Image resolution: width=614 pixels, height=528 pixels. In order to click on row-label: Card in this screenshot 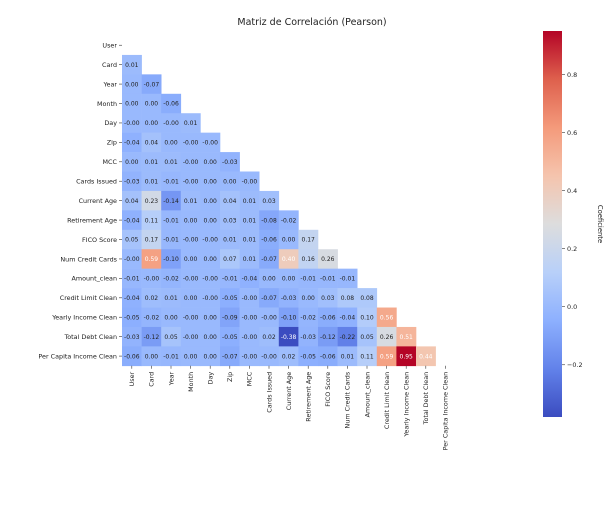, I will do `click(109, 65)`.